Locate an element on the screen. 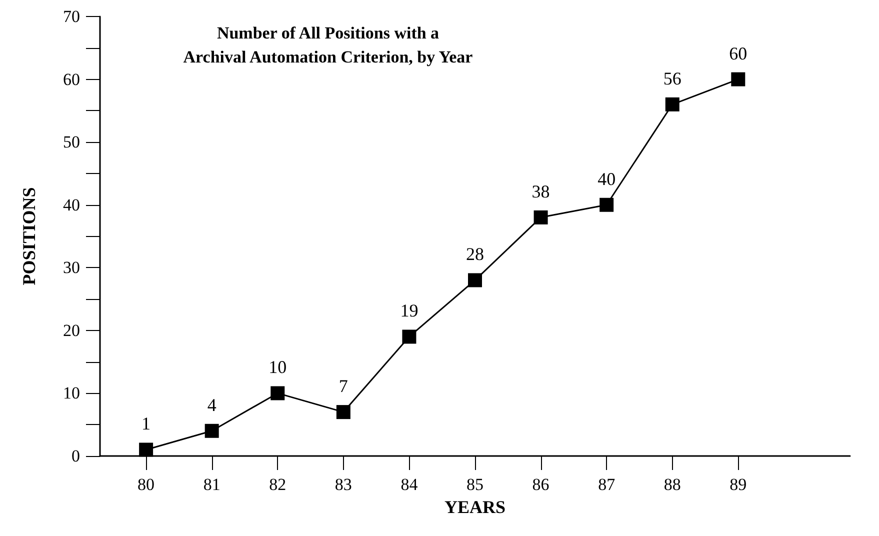  x-tick-label: 80 is located at coordinates (146, 484).